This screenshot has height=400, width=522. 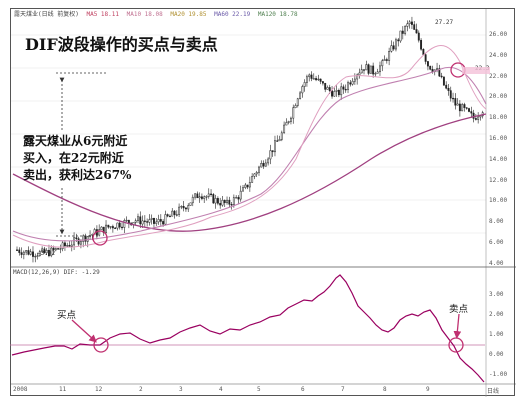 What do you see at coordinates (221, 389) in the screenshot?
I see `date-tick-label: 4` at bounding box center [221, 389].